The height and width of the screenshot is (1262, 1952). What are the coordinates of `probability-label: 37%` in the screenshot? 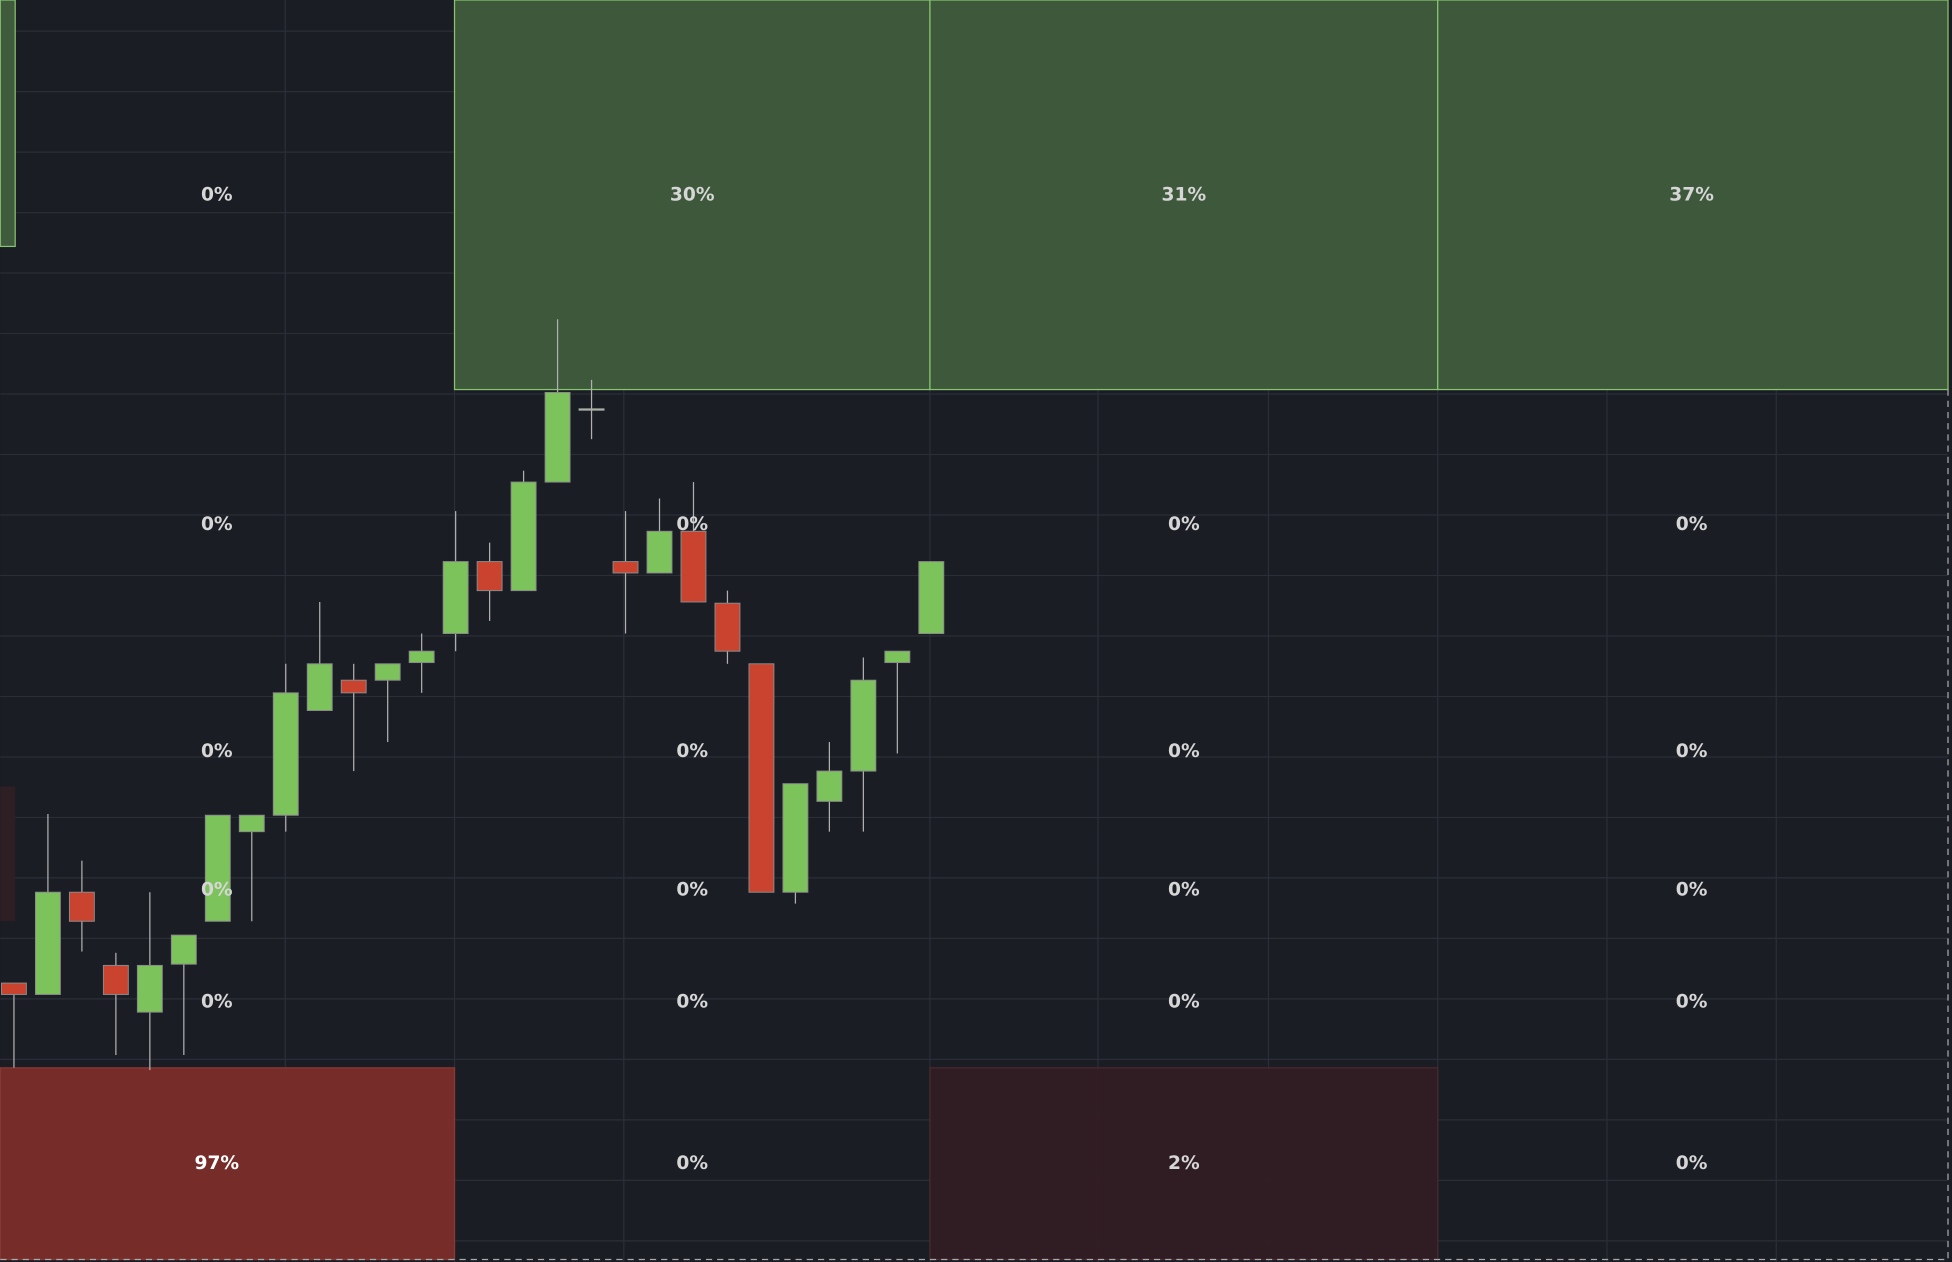 It's located at (1691, 194).